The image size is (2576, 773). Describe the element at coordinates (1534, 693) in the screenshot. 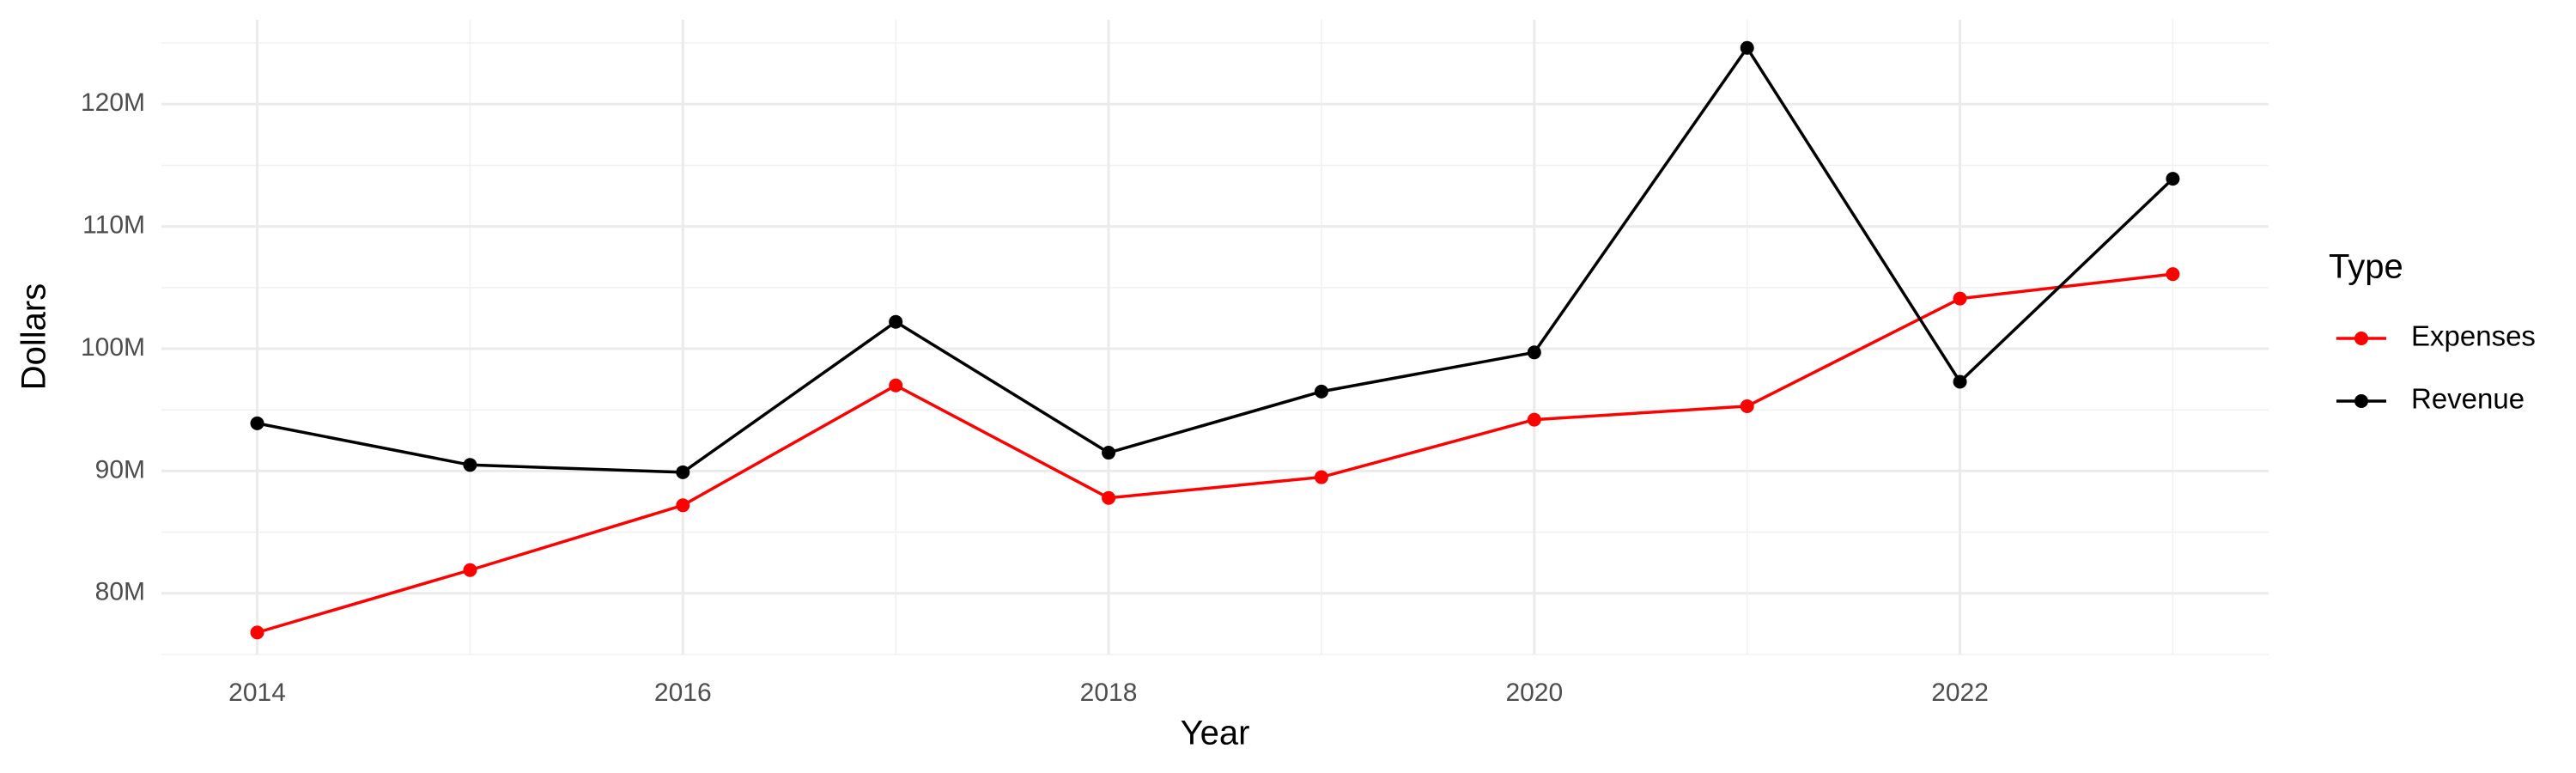

I see `x-tick-label: 2020` at that location.